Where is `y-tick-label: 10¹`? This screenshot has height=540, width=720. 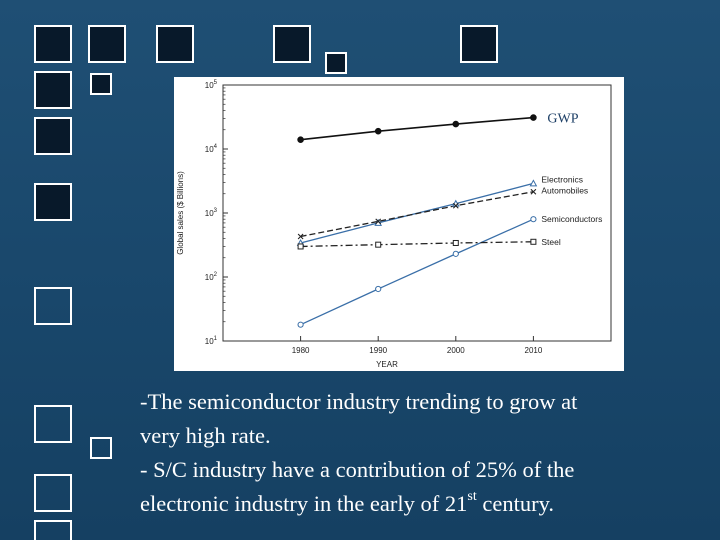 y-tick-label: 10¹ is located at coordinates (211, 341).